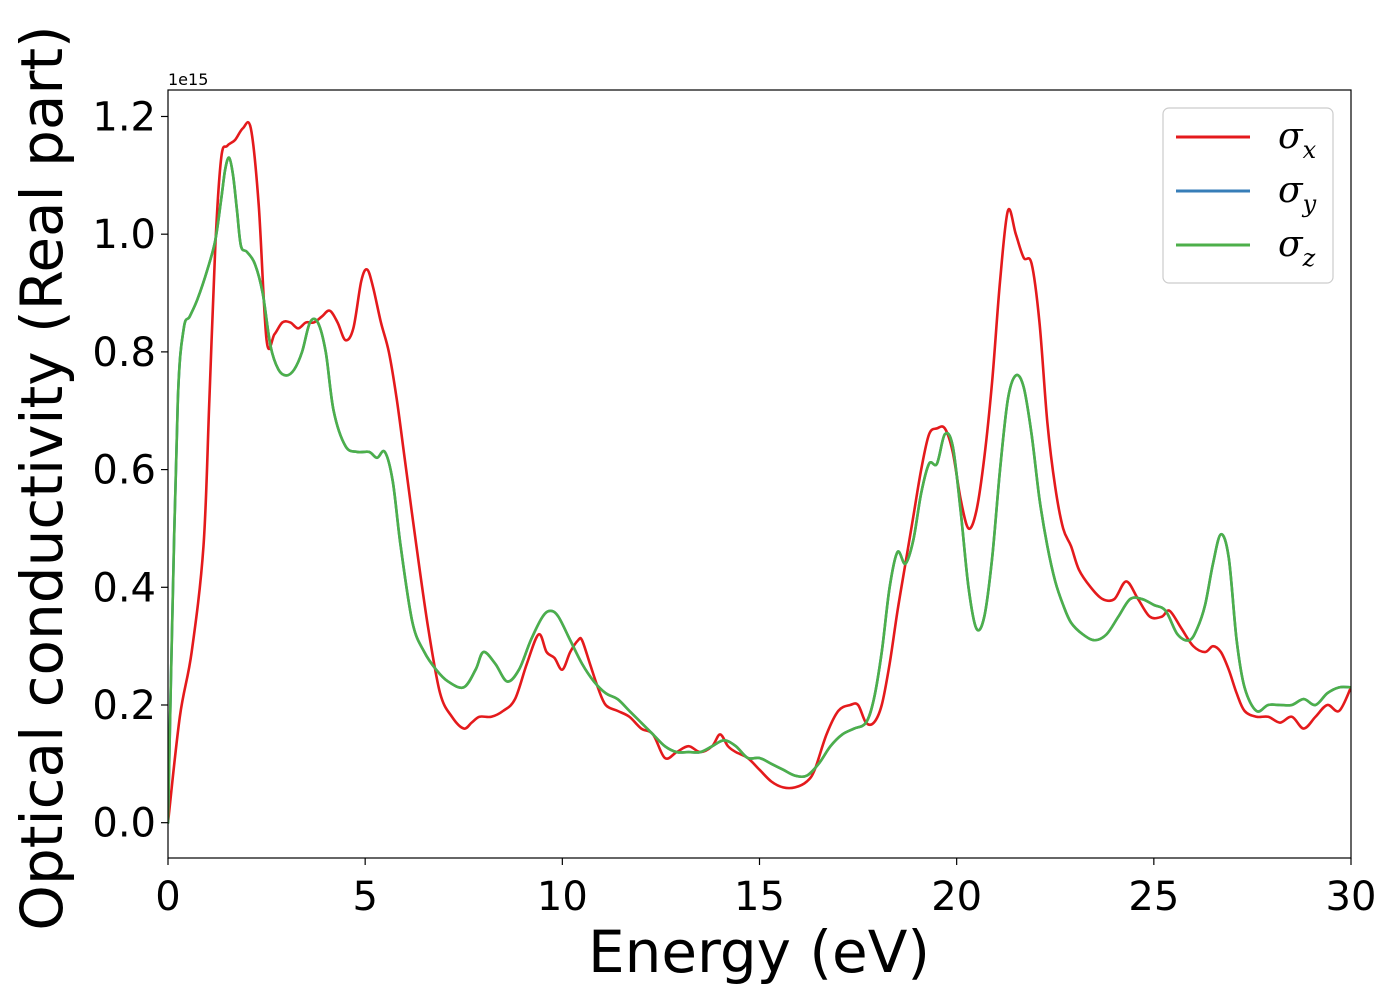 The image size is (1400, 1000). Describe the element at coordinates (1310, 150) in the screenshot. I see `legend-subscript: x` at that location.